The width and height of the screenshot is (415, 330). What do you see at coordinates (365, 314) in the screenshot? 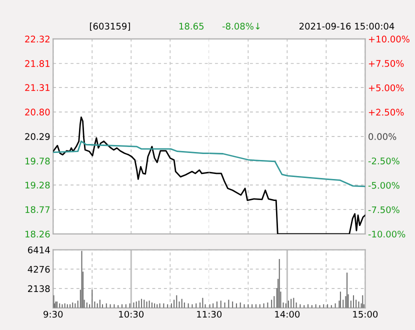
I see `x-tick-label: 15:00` at bounding box center [365, 314].